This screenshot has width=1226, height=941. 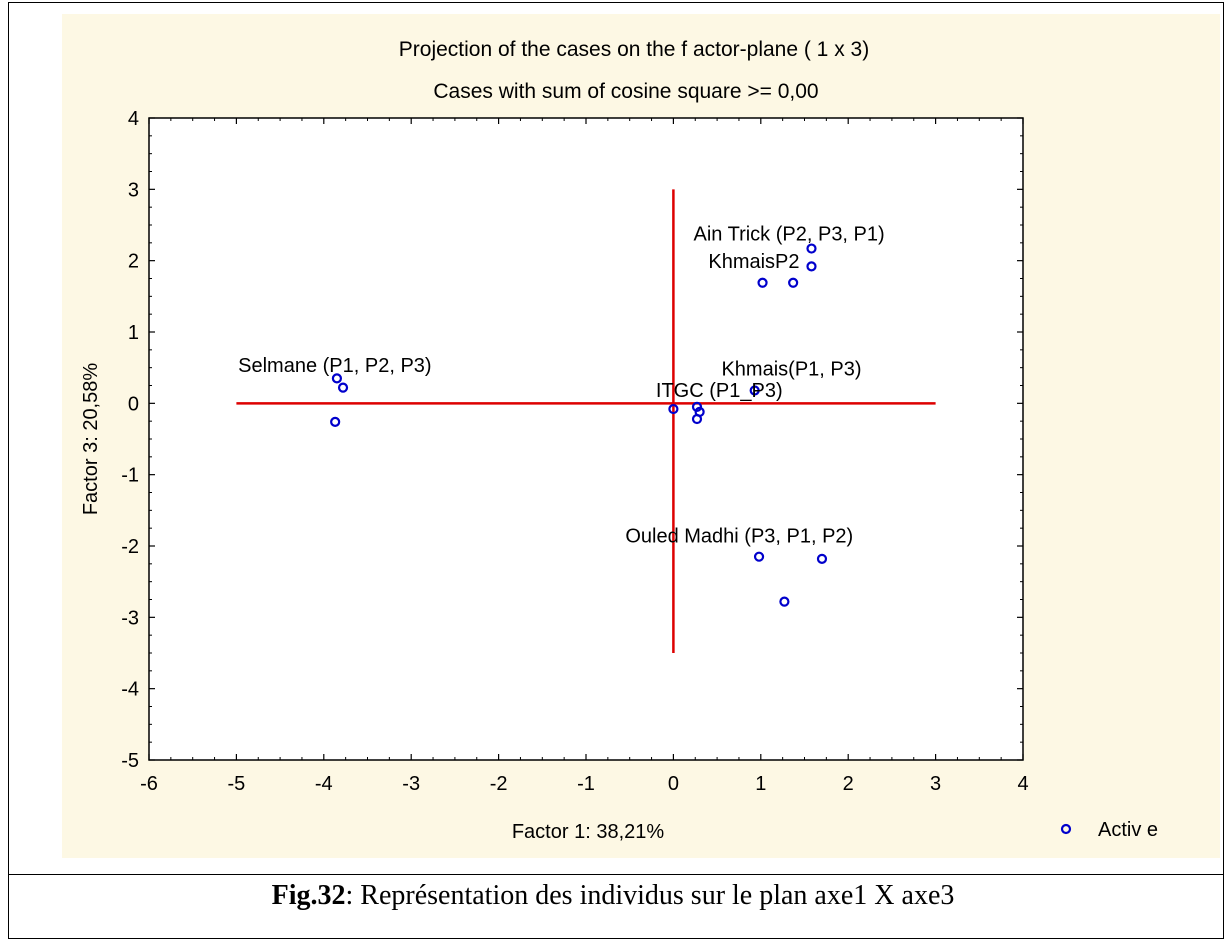 I want to click on point-label: Selmane (P1, P2, P3), so click(x=334, y=366).